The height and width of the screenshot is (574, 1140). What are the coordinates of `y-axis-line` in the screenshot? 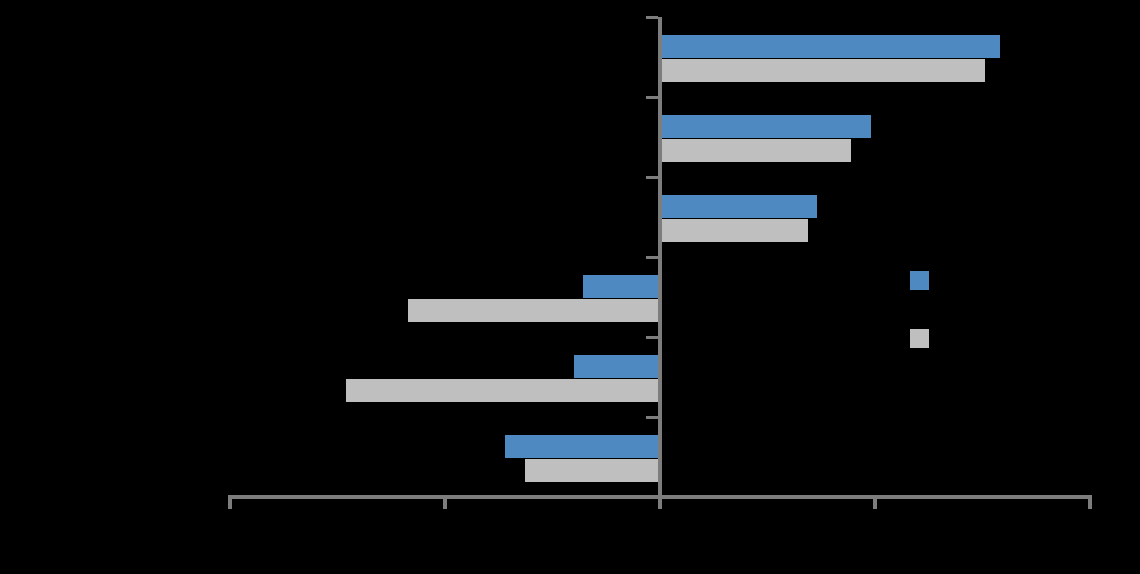 It's located at (660, 258).